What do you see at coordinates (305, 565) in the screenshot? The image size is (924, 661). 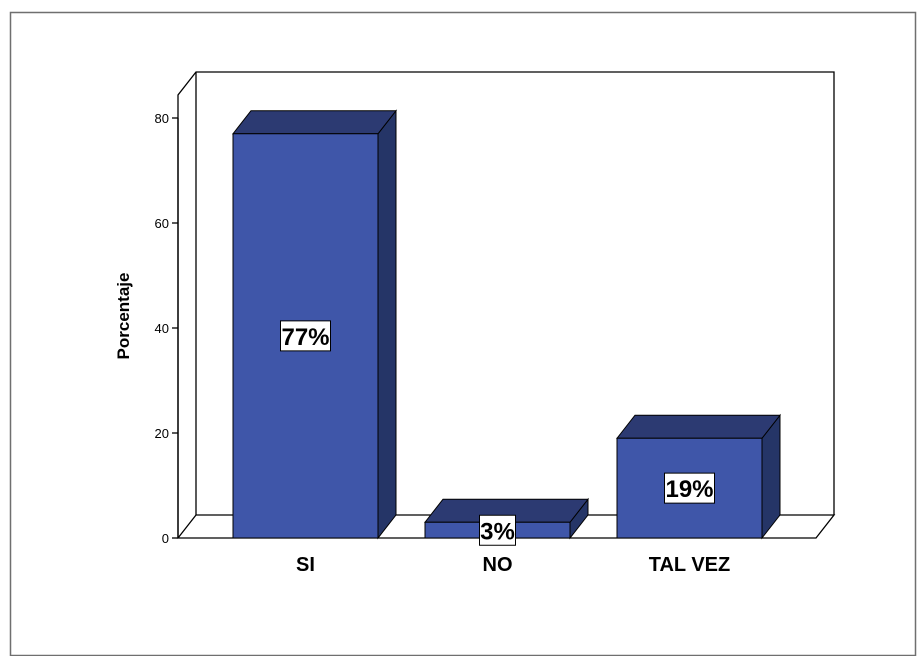 I see `x-tick-label: SI` at bounding box center [305, 565].